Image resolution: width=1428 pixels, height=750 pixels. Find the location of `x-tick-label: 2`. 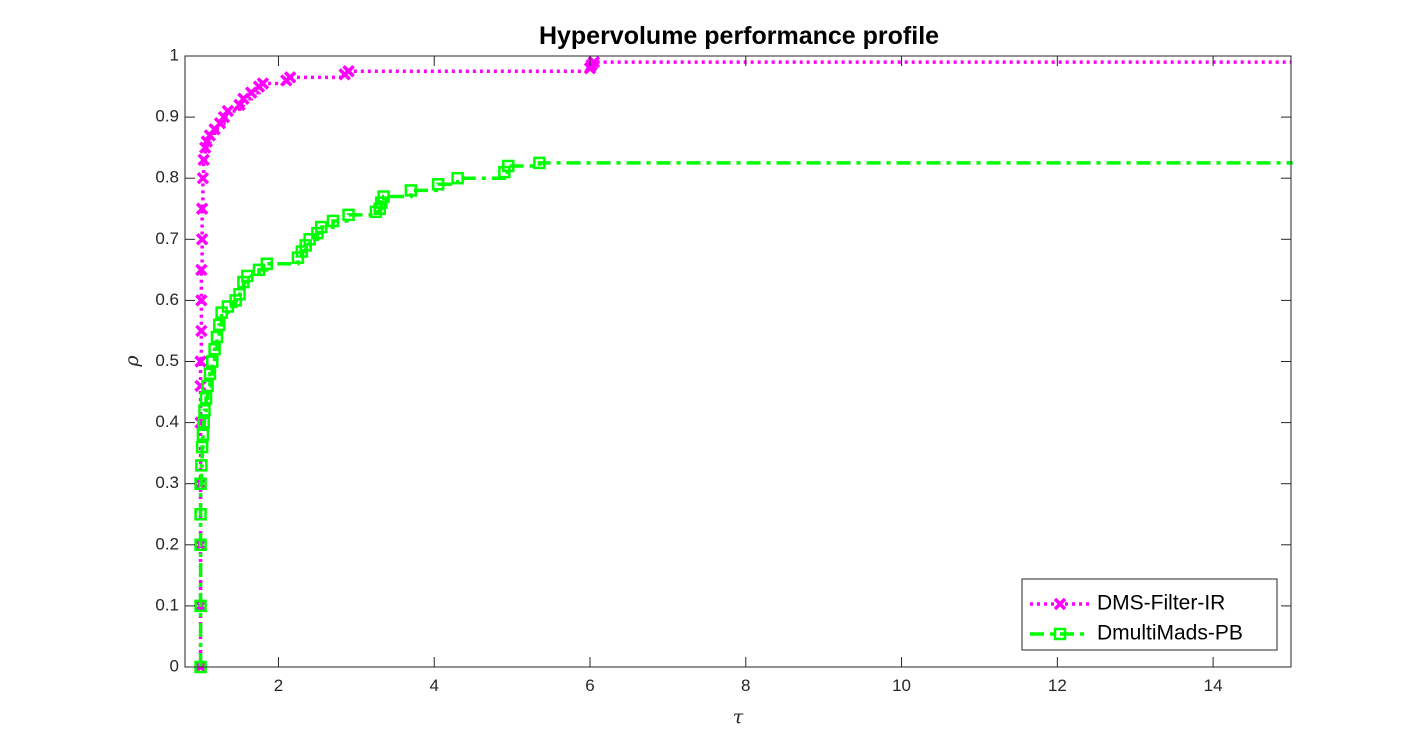

x-tick-label: 2 is located at coordinates (278, 685).